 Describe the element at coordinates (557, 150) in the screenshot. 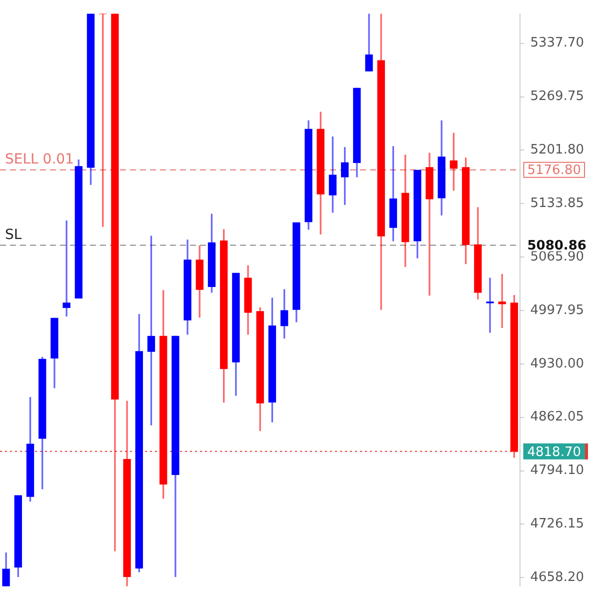

I see `y-tick-label: 5201.80` at that location.